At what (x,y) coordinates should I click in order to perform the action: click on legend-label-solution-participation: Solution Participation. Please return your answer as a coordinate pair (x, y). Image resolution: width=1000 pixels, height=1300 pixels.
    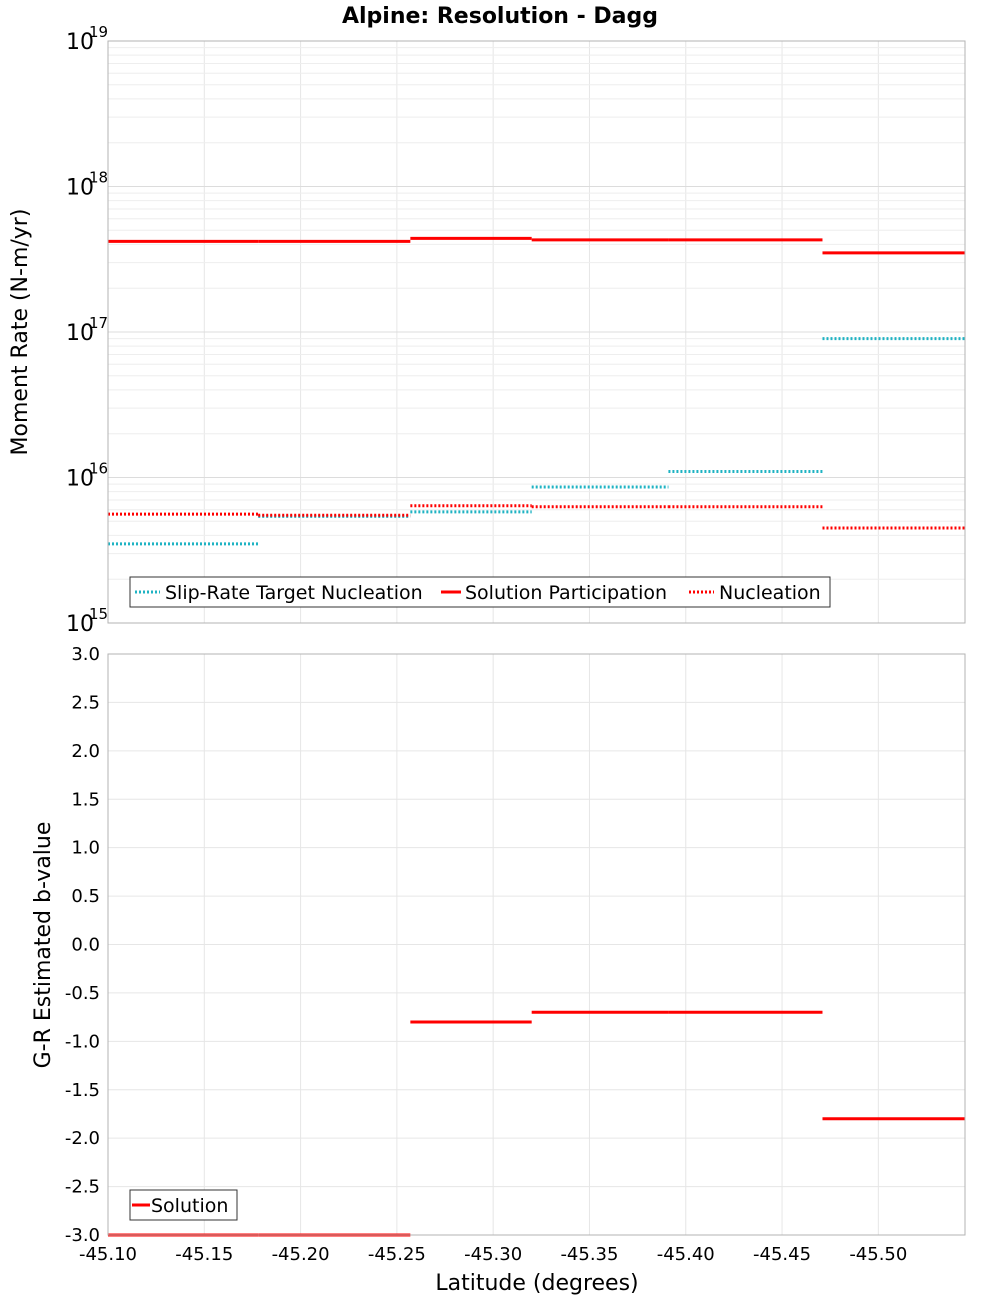
    Looking at the image, I should click on (566, 593).